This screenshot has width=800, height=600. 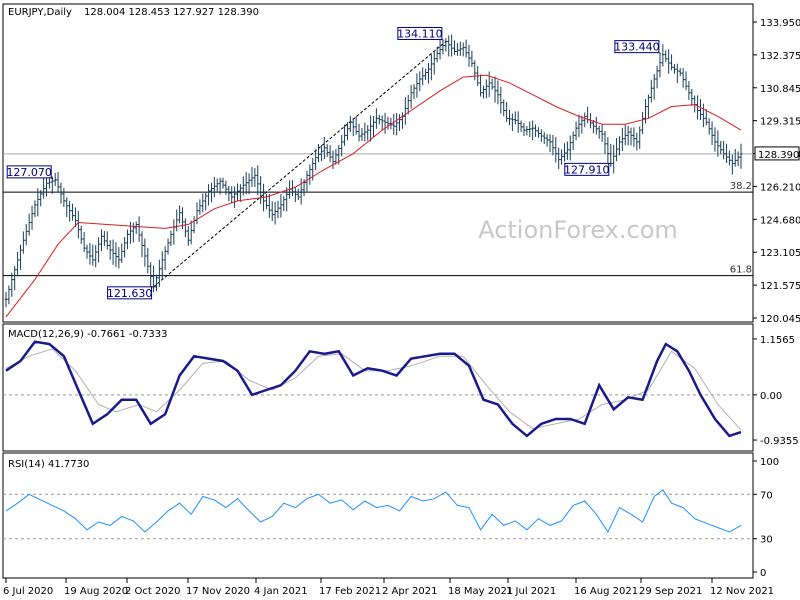 I want to click on annotation-label-1: 121.630, so click(x=130, y=293).